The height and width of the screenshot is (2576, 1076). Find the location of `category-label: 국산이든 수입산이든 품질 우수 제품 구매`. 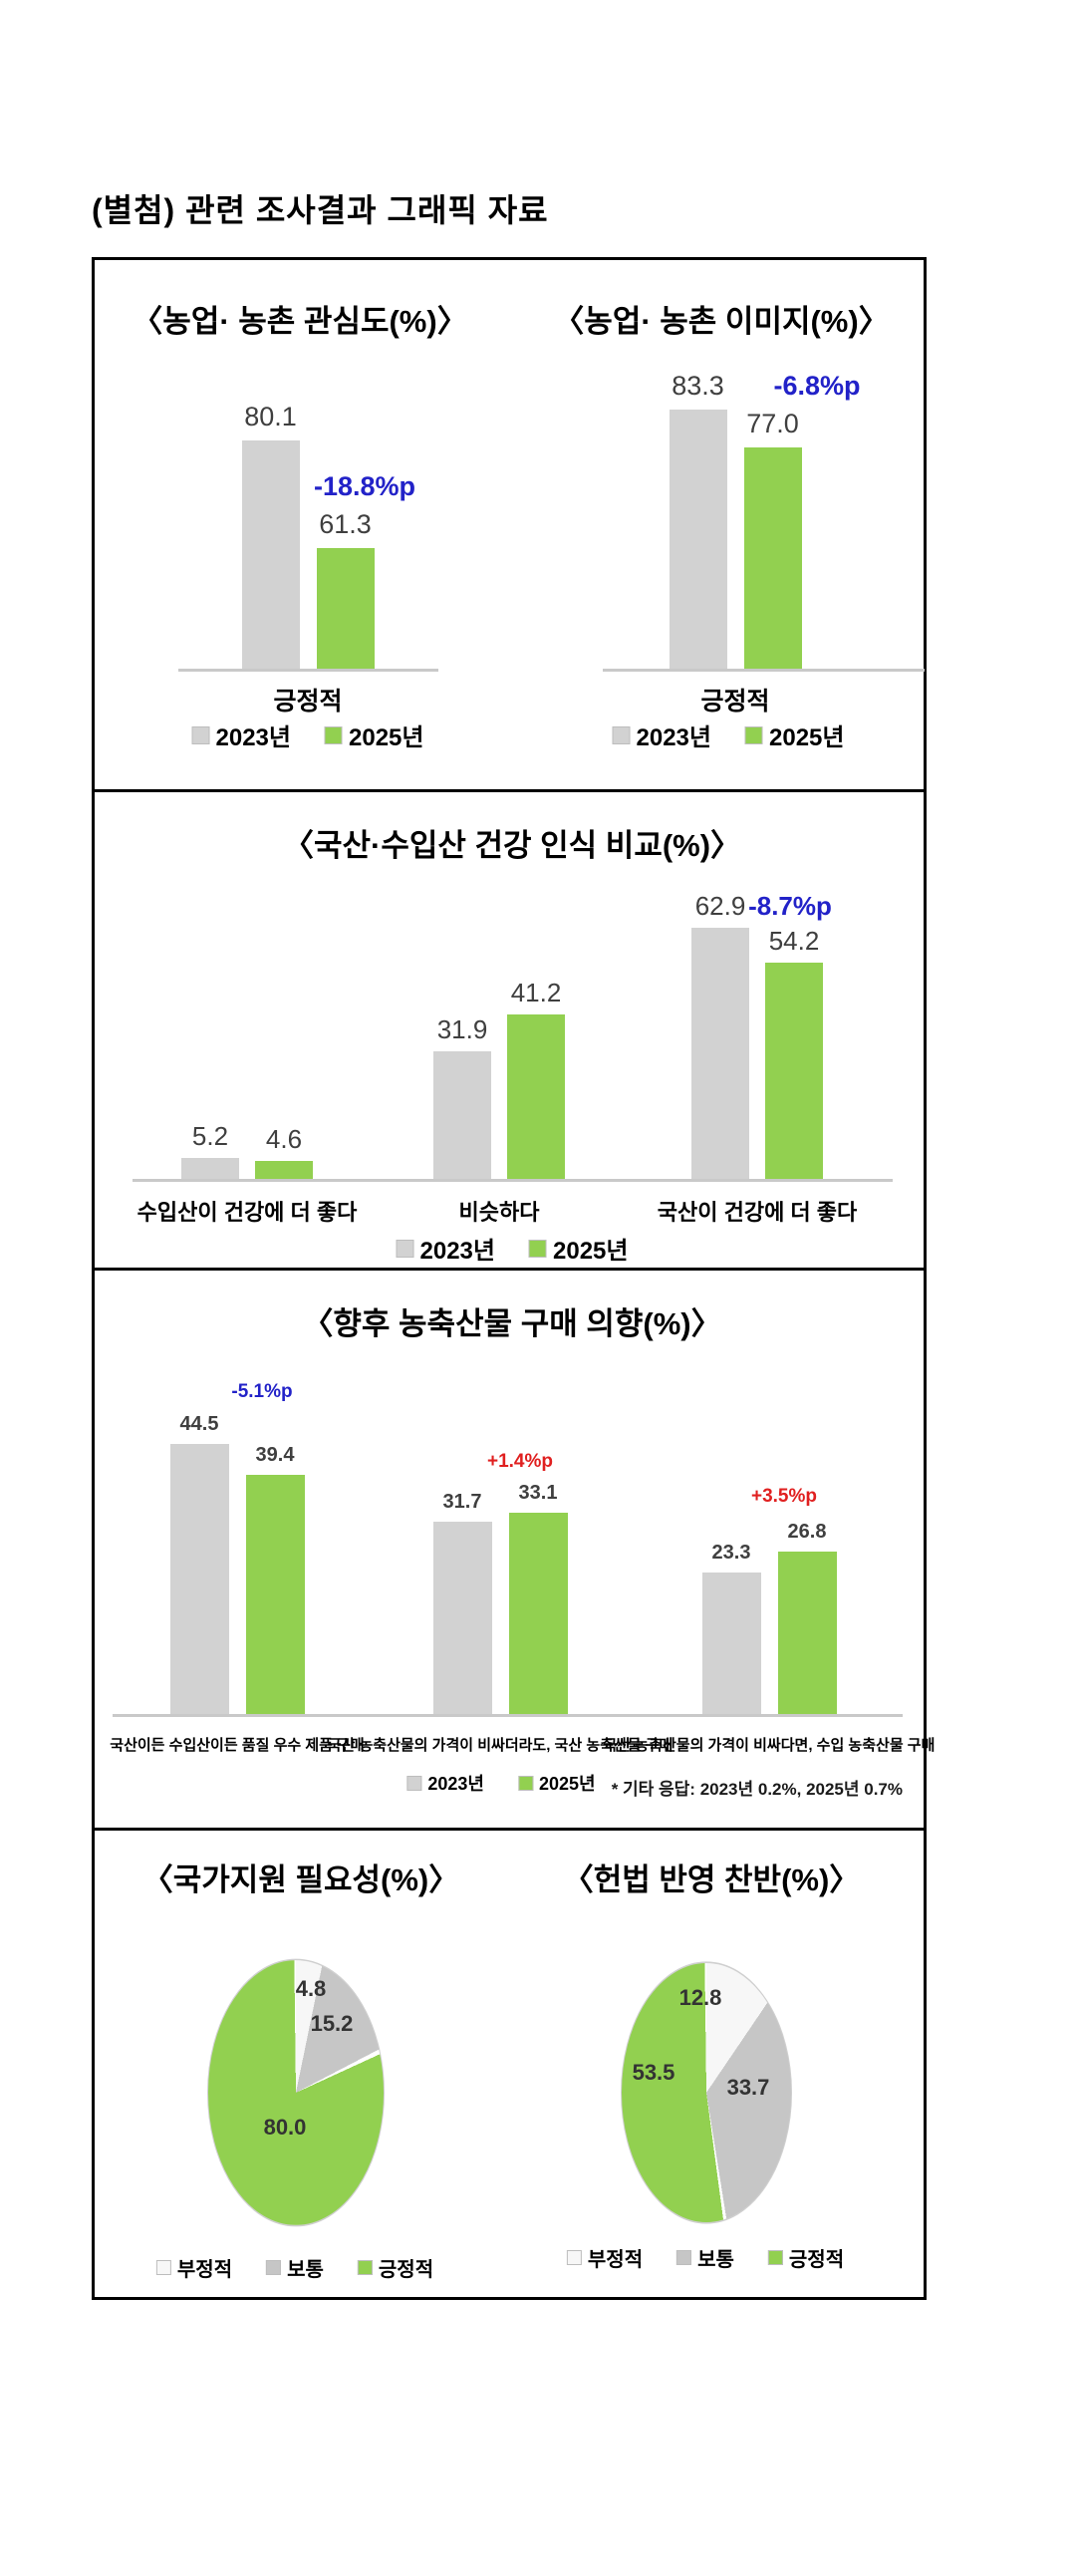

category-label: 국산이든 수입산이든 품질 우수 제품 구매 is located at coordinates (237, 1745).